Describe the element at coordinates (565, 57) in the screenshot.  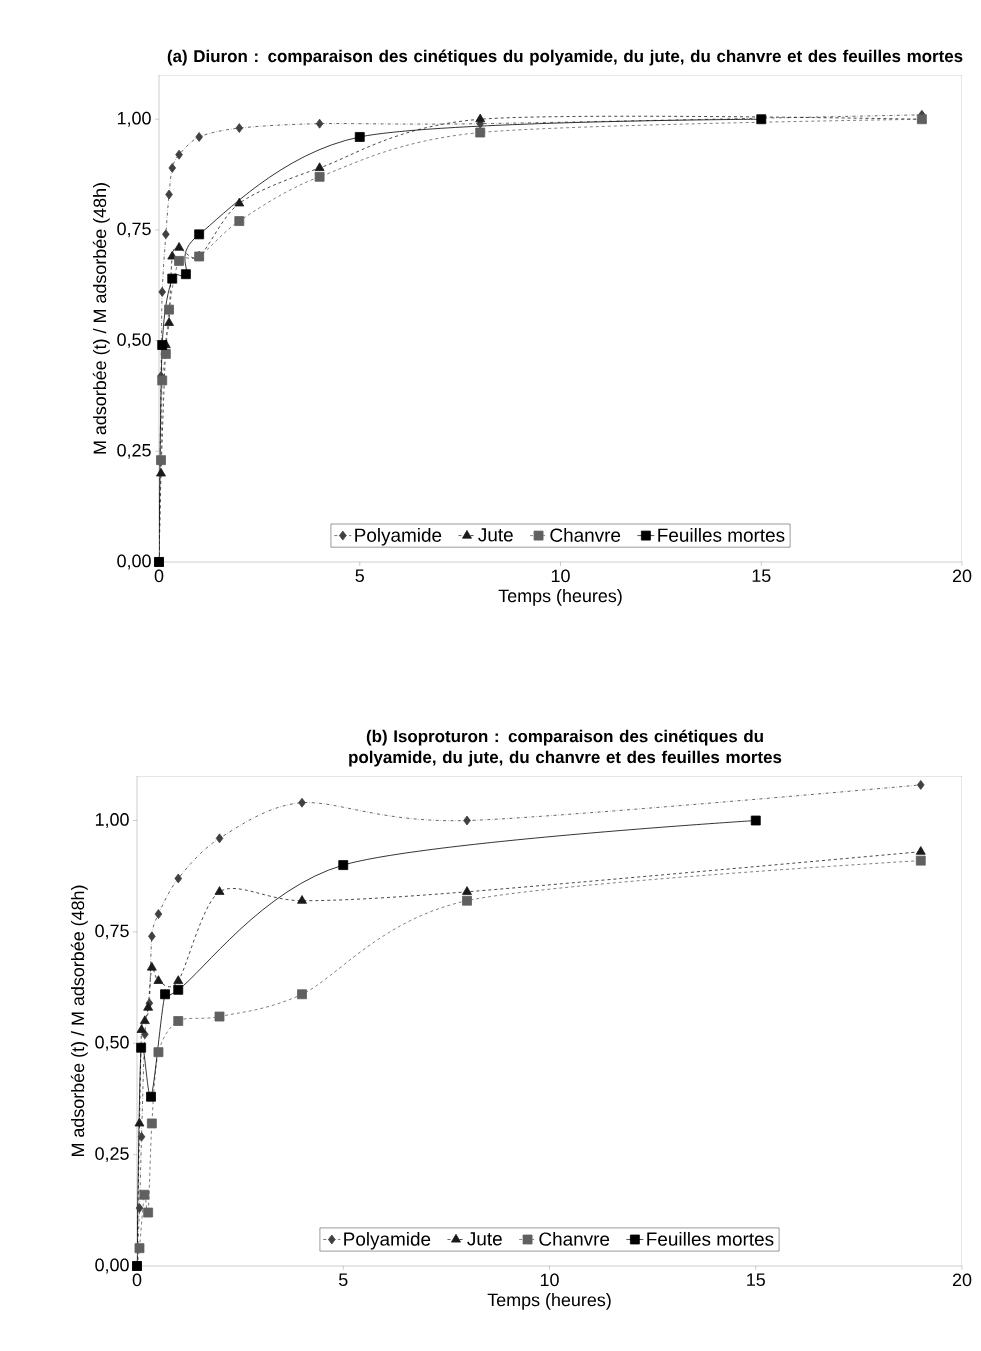
I see `chart-title: (a) Diuron : comparaison des cinétiques du polyamide, du jute, du chanvre et des feuilles mortes` at that location.